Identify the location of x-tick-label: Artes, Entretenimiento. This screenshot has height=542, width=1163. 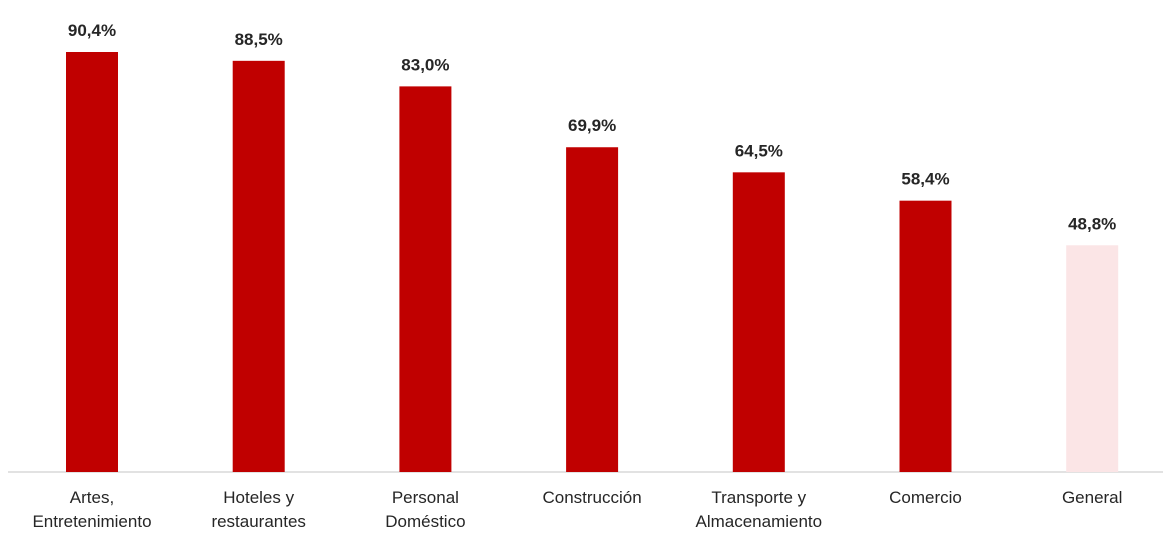
(92, 509).